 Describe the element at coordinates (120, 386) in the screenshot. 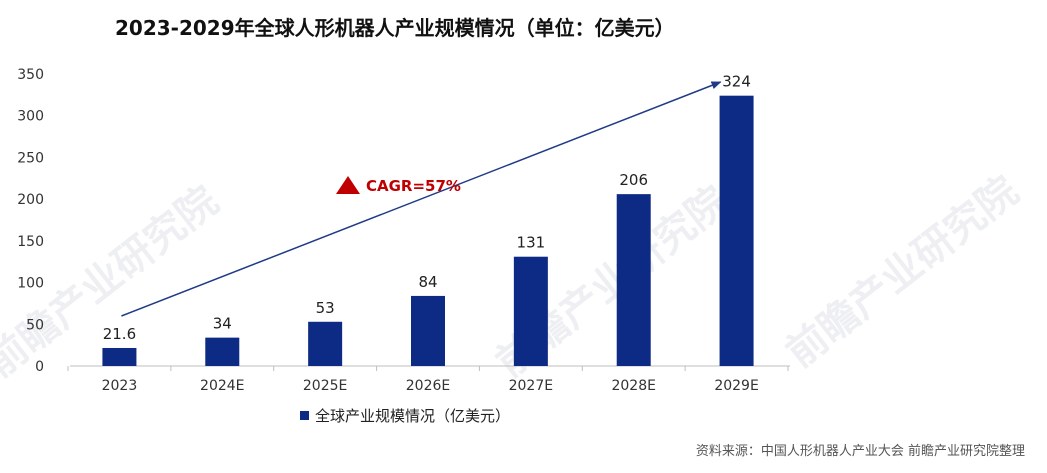

I see `x-tick-label: 2023` at that location.